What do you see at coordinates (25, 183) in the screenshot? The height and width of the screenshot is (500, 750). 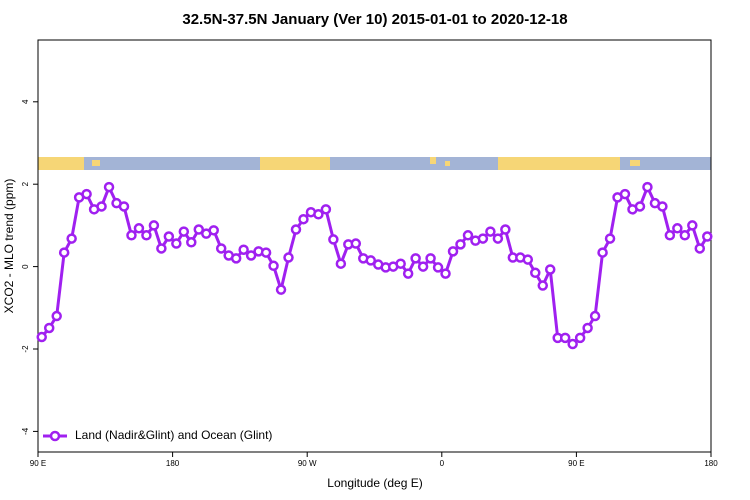 I see `y-tick-label: 2` at bounding box center [25, 183].